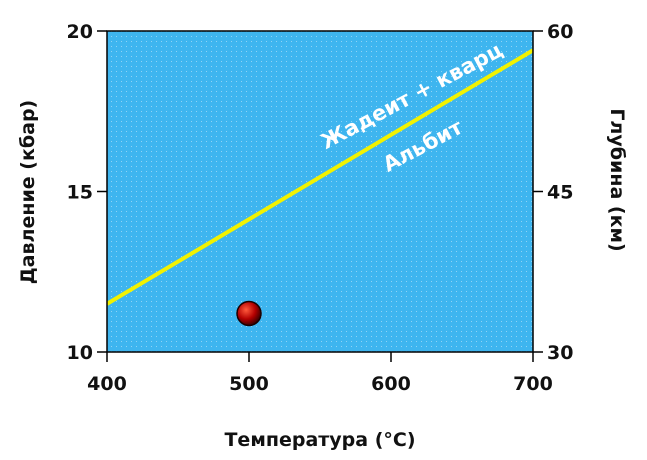 The height and width of the screenshot is (460, 647). What do you see at coordinates (617, 179) in the screenshot?
I see `y2-axis-title: Глубина (км)` at bounding box center [617, 179].